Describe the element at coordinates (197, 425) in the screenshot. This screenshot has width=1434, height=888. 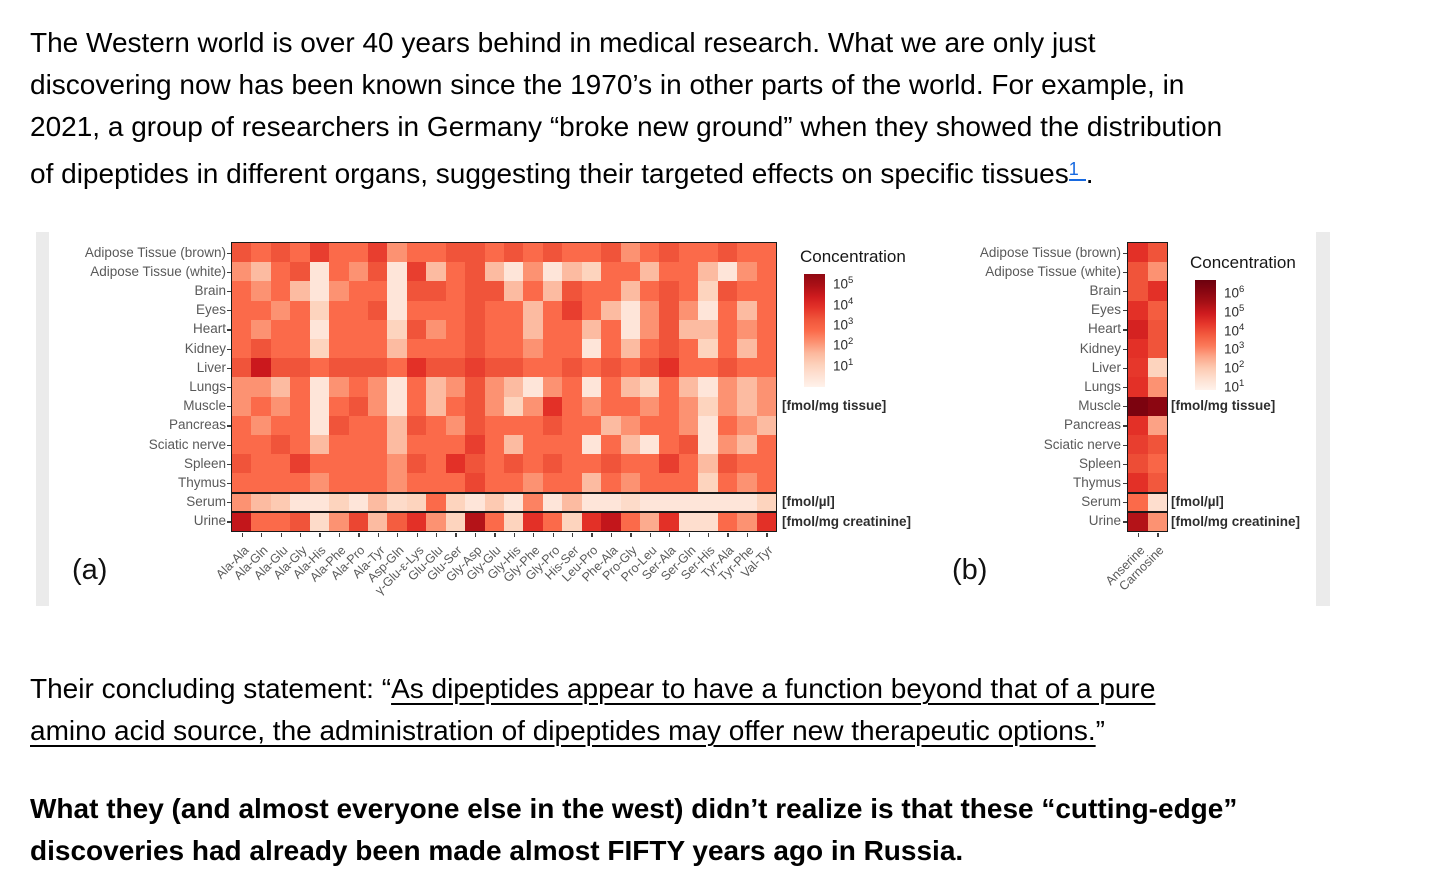
I see `row-label: Pancreas` at that location.